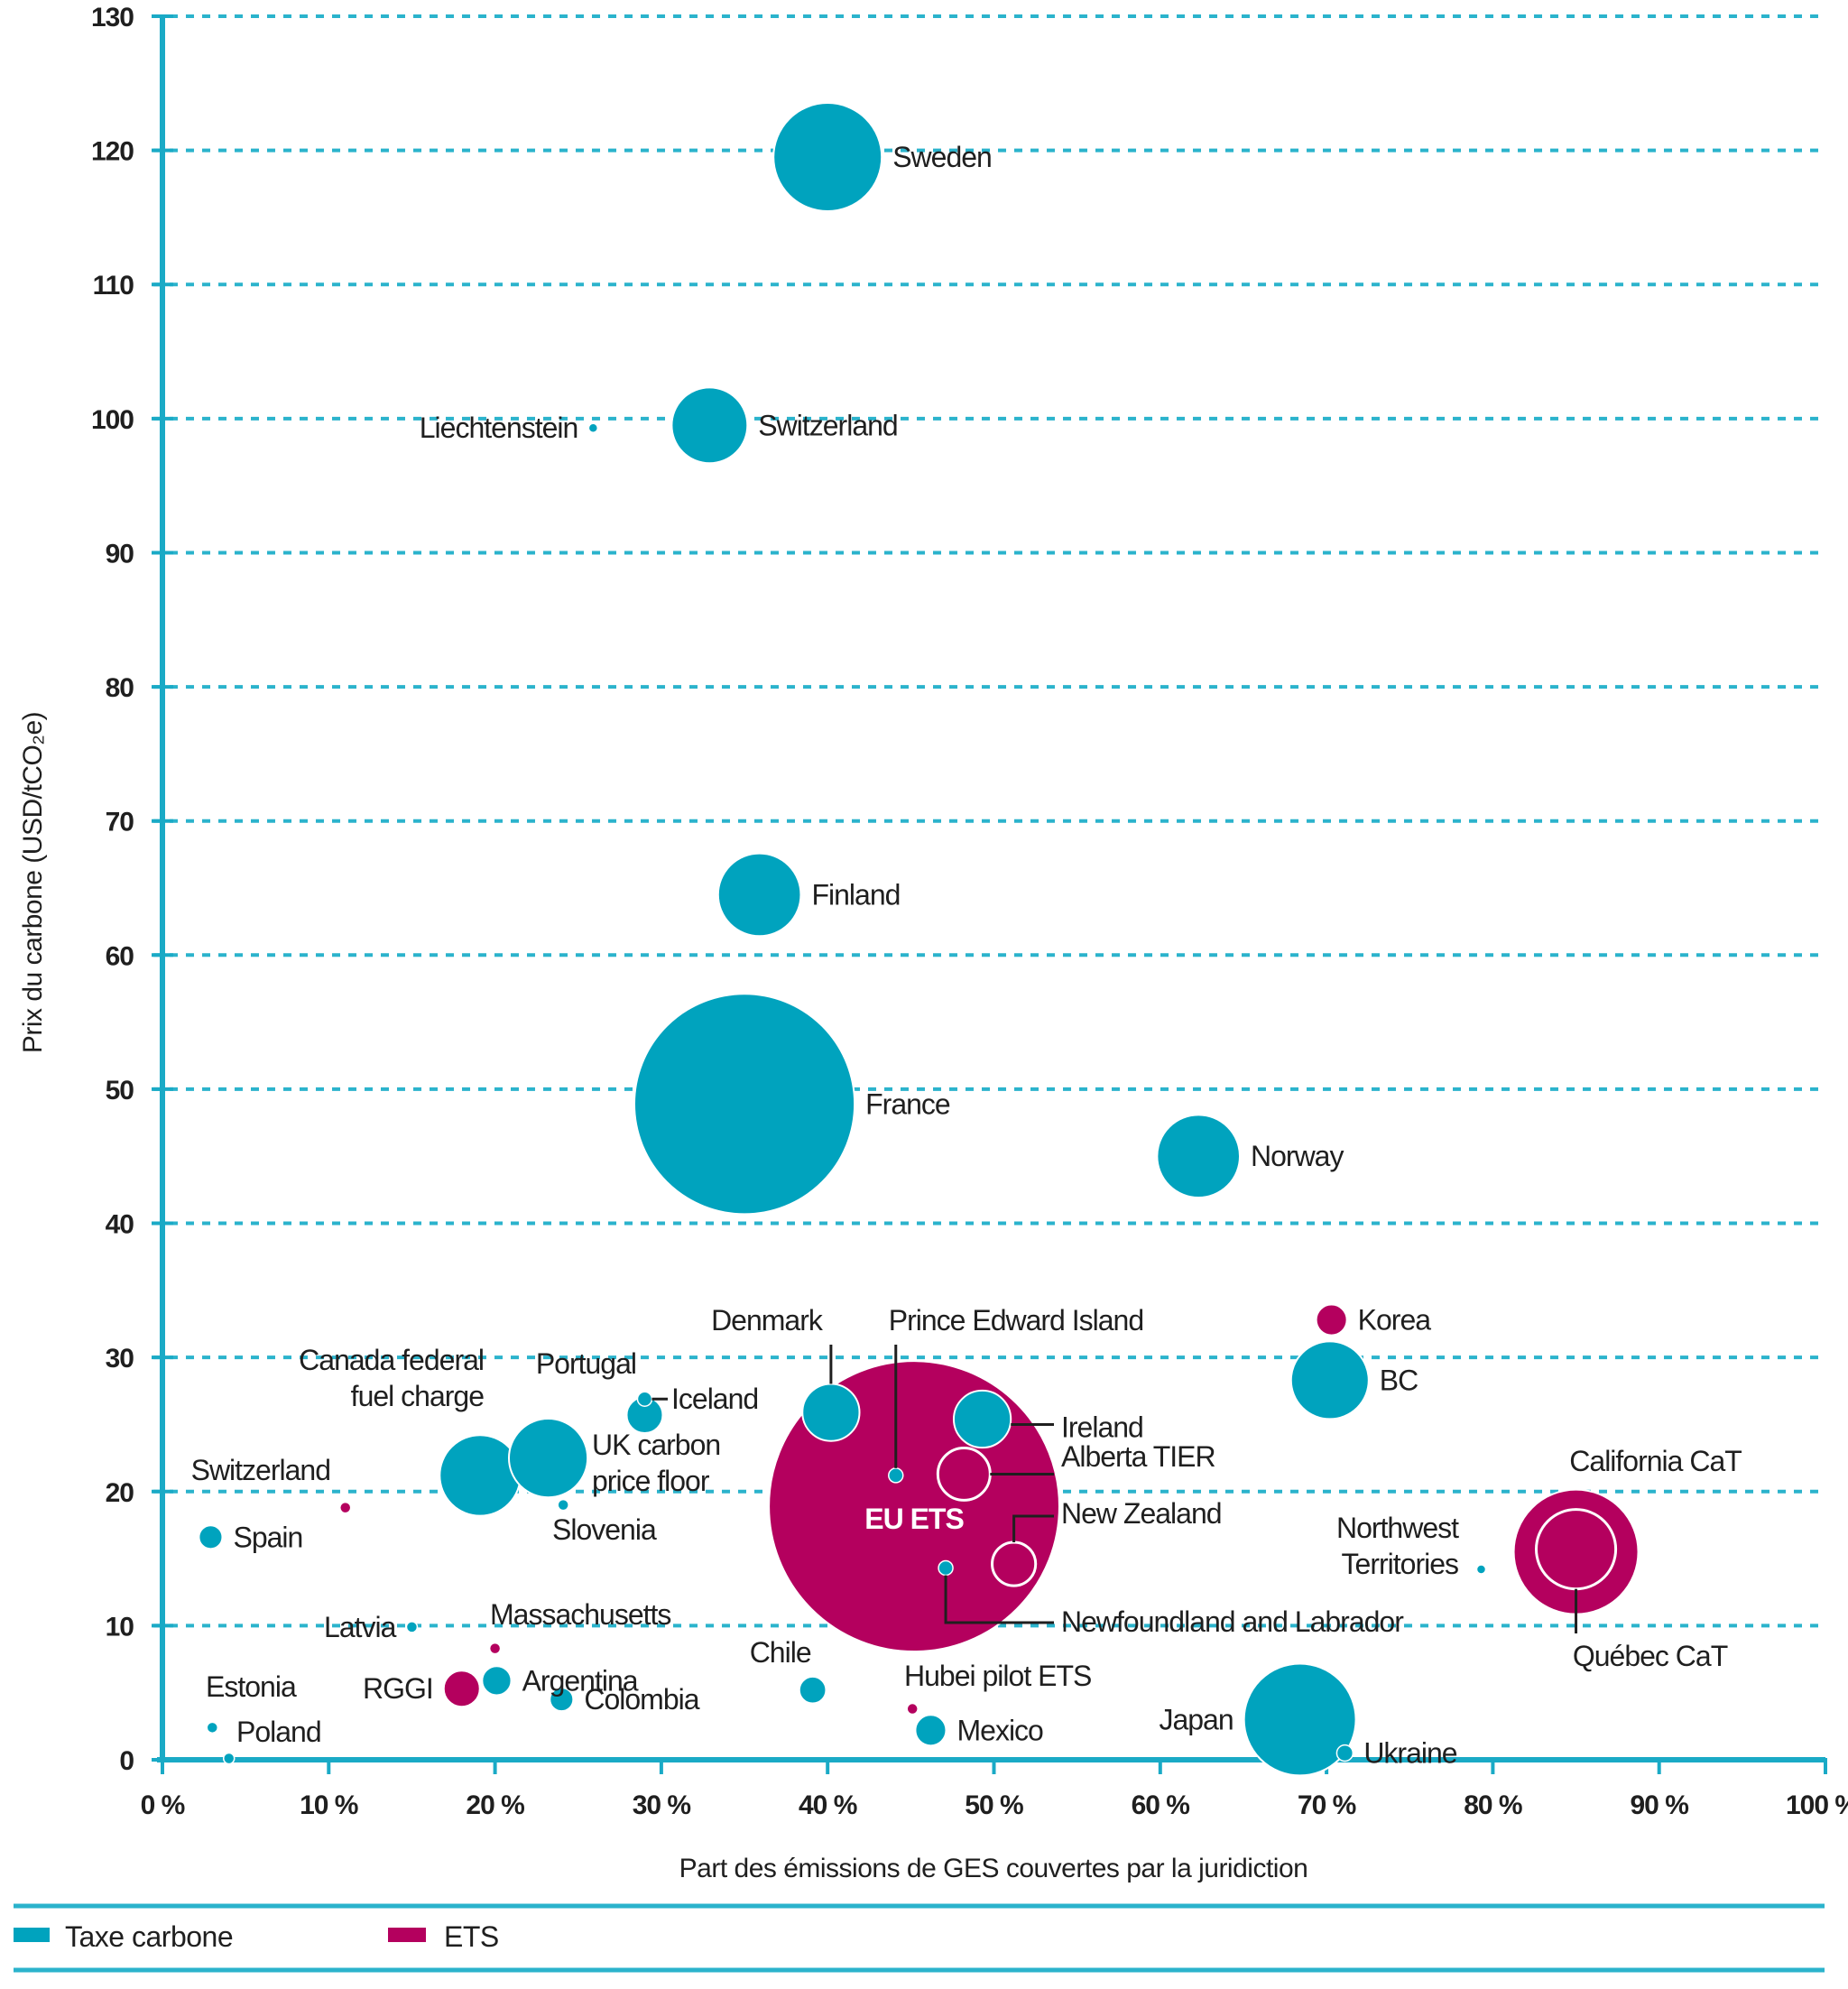 The width and height of the screenshot is (1848, 1989). What do you see at coordinates (828, 1805) in the screenshot?
I see `x-tick-label: 40 %` at bounding box center [828, 1805].